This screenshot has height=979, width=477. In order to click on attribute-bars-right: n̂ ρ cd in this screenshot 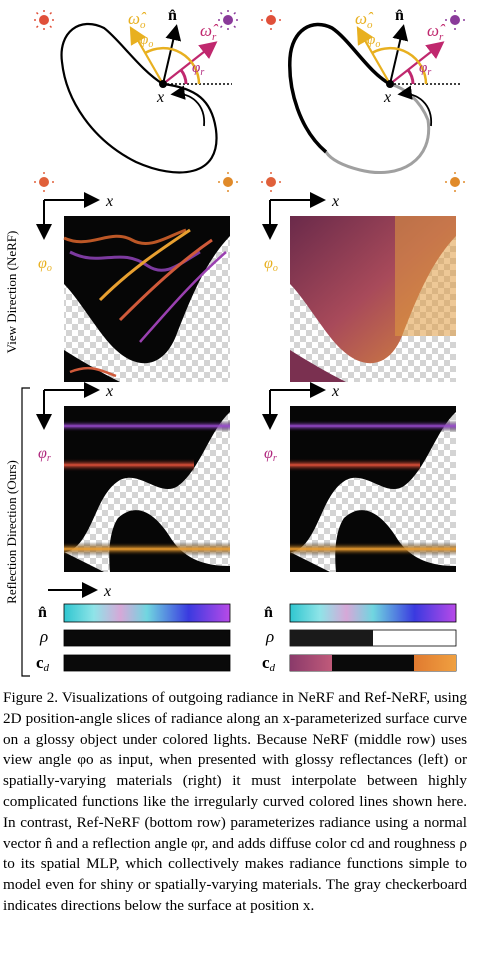, I will do `click(359, 638)`.